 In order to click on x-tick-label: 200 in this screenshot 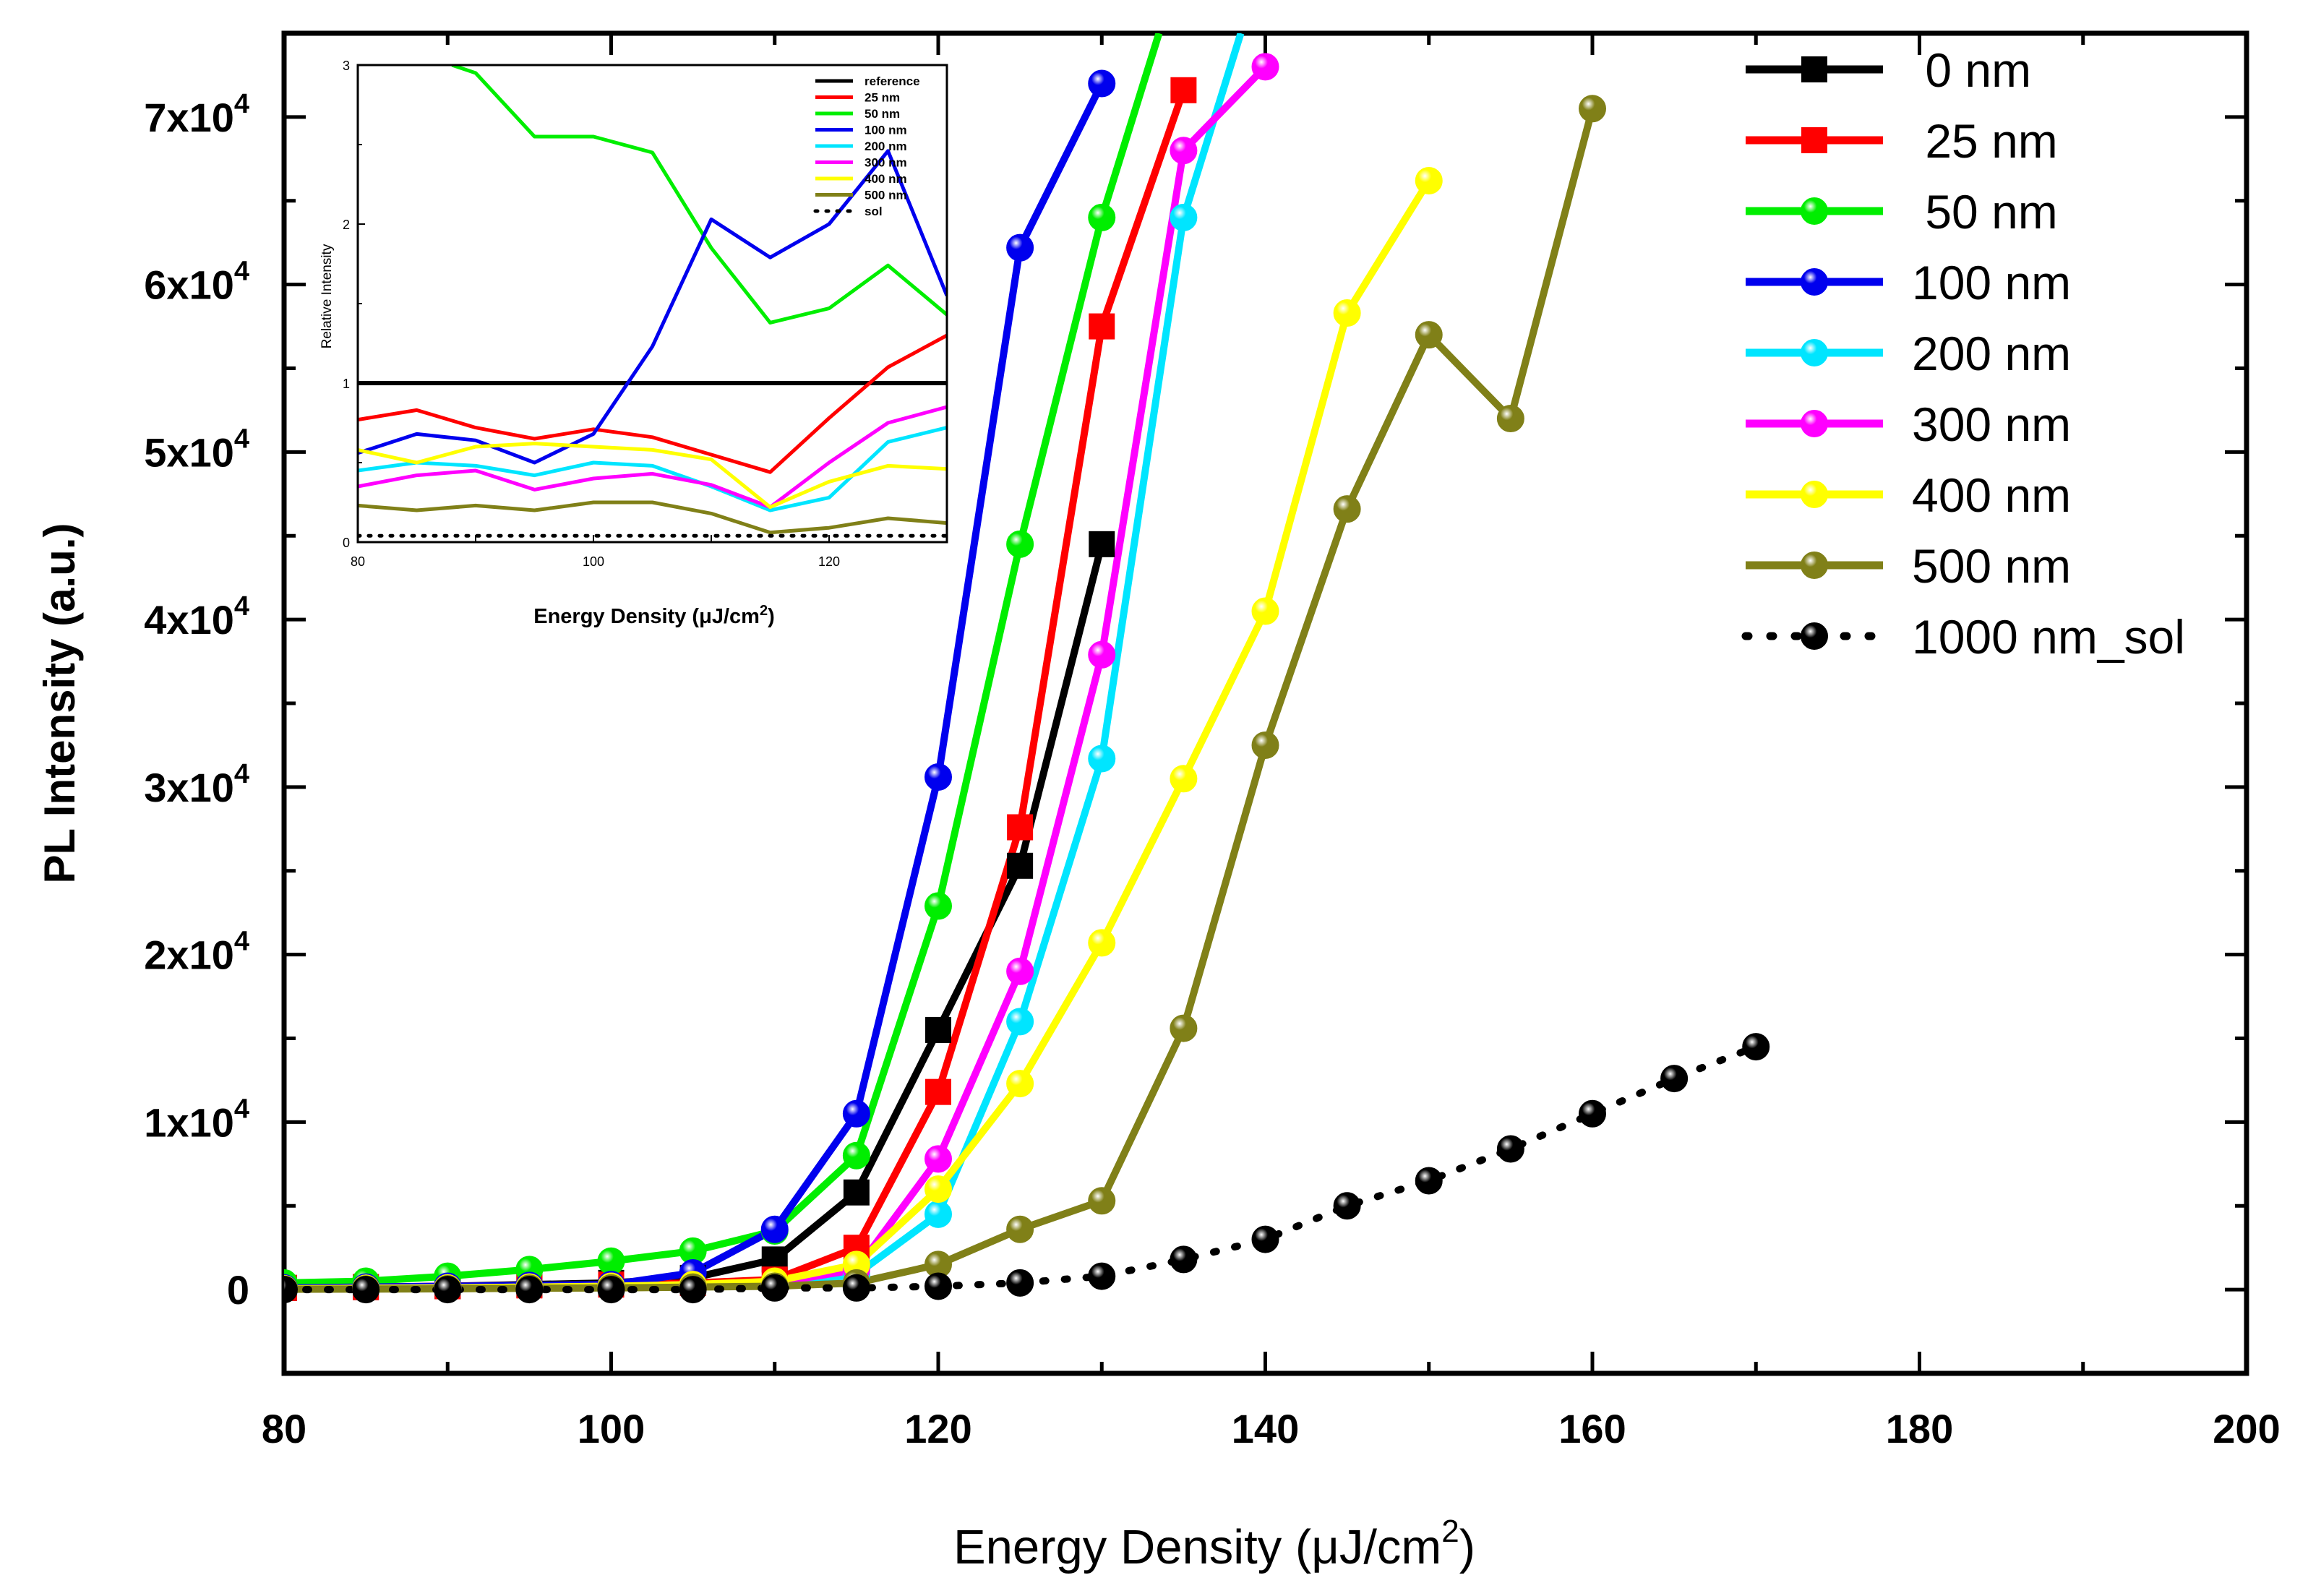, I will do `click(2246, 1428)`.